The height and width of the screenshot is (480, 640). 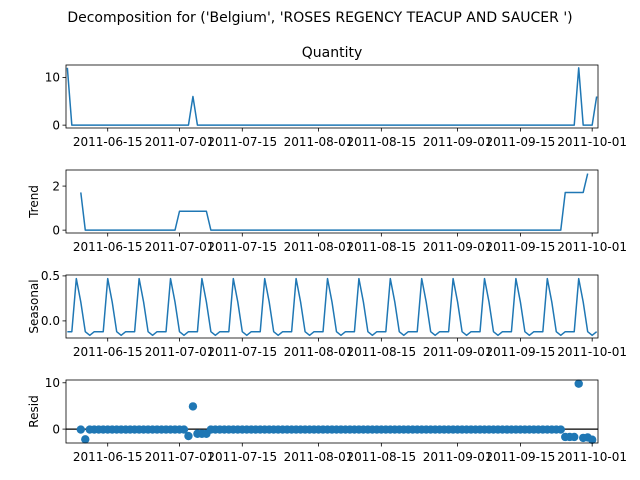 I want to click on axes-frame-resid, so click(x=332, y=411).